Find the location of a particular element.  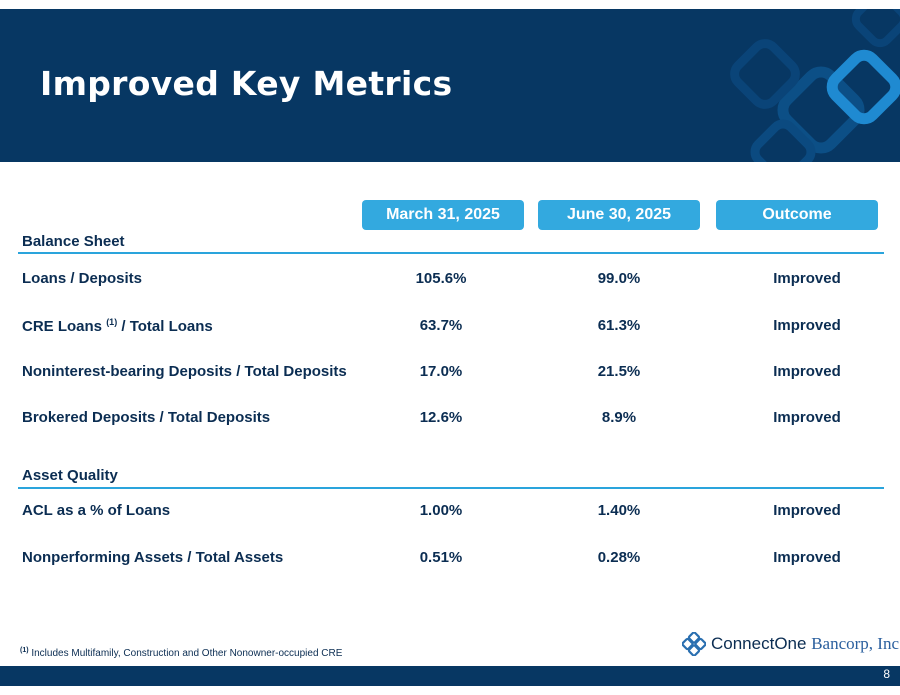

metric-label: Nonperforming Assets / Total Assets is located at coordinates (153, 557).